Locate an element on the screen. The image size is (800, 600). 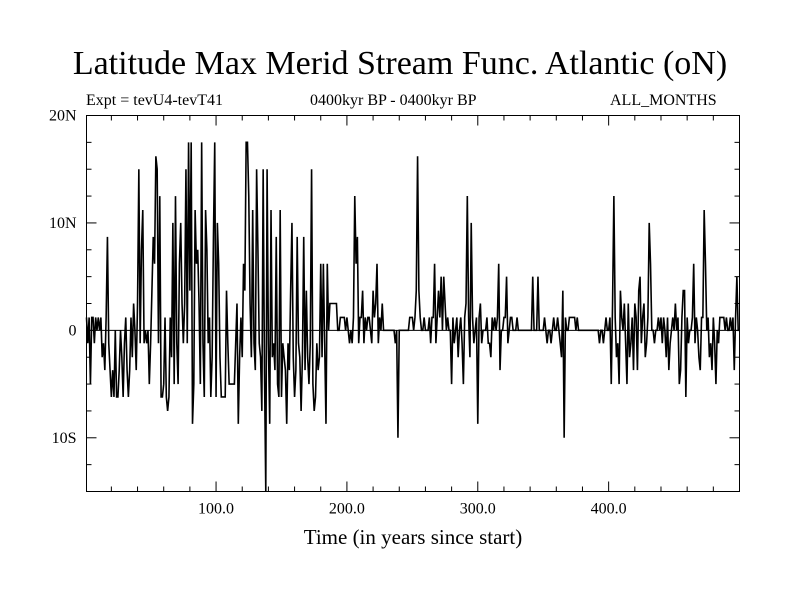
x-axis-label: Time (in years since start) is located at coordinates (413, 537).